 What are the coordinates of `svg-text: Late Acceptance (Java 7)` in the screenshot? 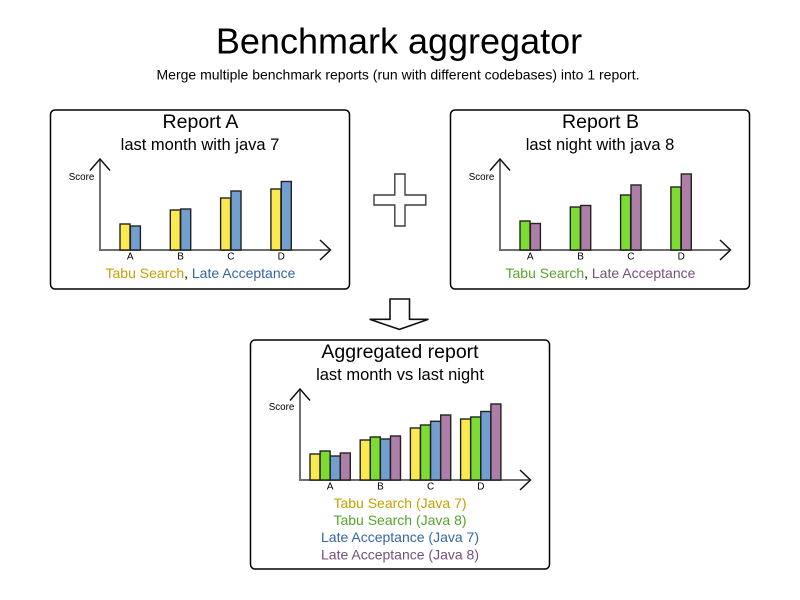 It's located at (400, 537).